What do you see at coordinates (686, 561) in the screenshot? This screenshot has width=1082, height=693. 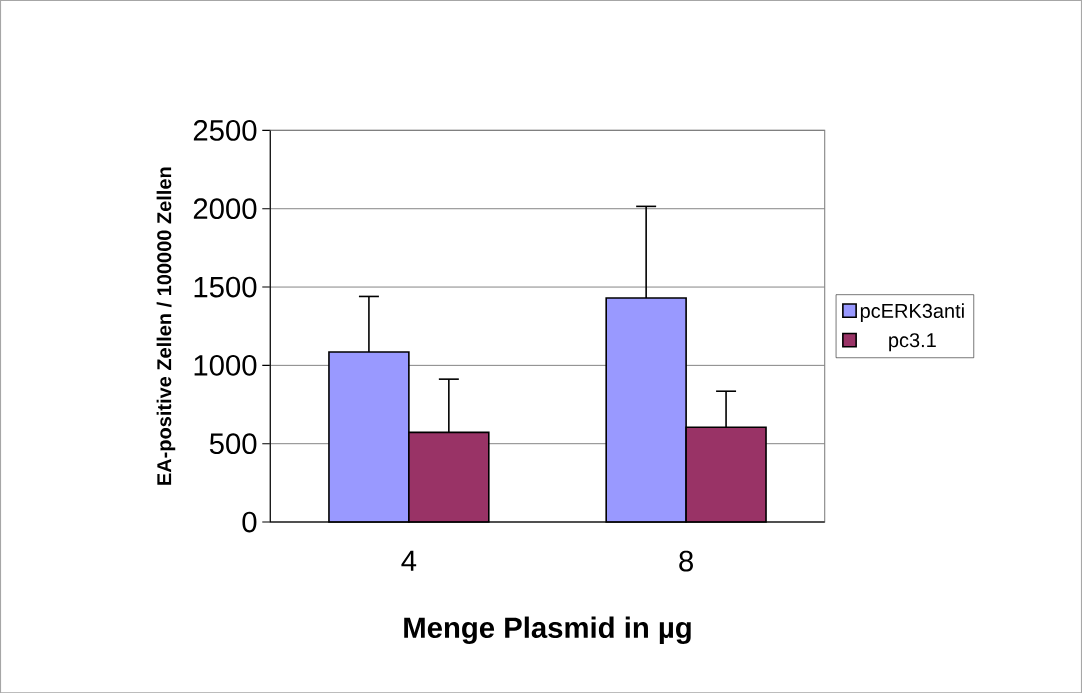 I see `x-tick-label: 8` at bounding box center [686, 561].